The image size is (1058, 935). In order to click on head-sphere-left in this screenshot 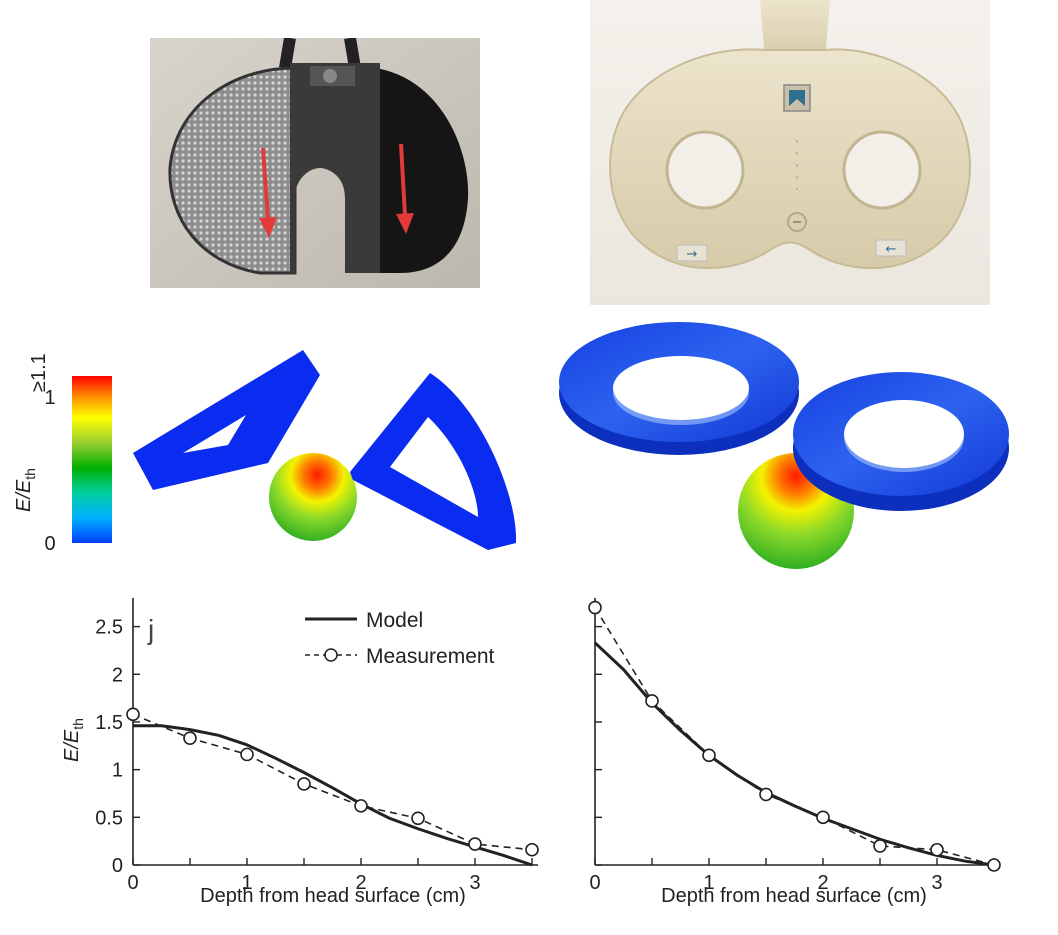, I will do `click(313, 497)`.